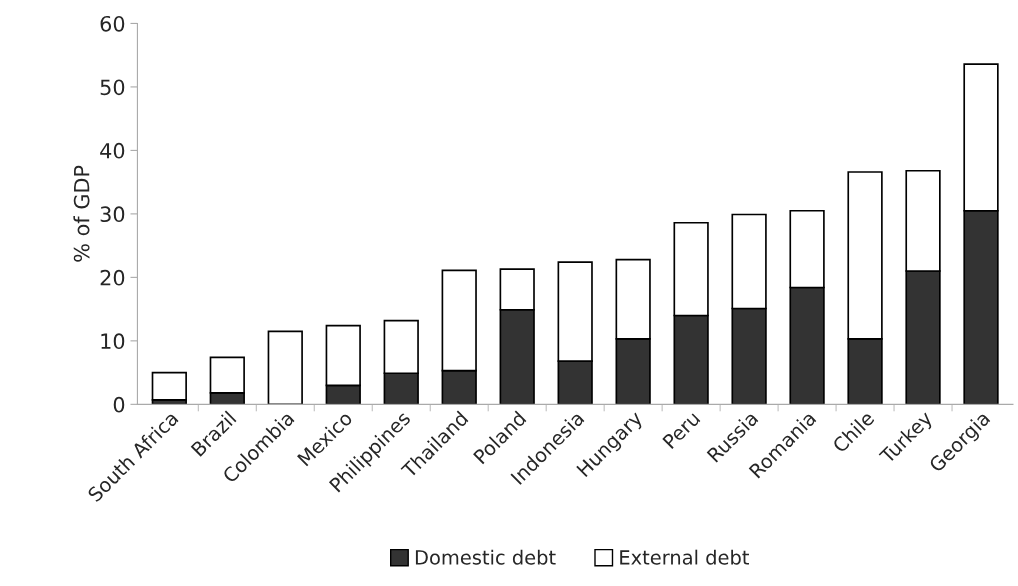 The height and width of the screenshot is (586, 1018). I want to click on y-tick-label: 40, so click(112, 150).